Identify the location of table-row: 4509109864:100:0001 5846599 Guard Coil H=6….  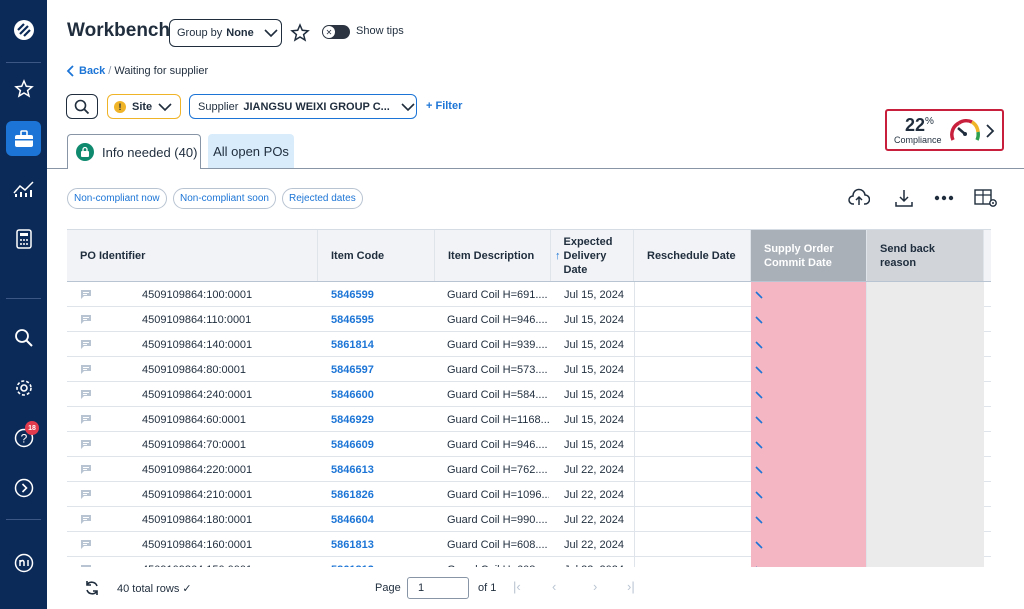
(529, 294).